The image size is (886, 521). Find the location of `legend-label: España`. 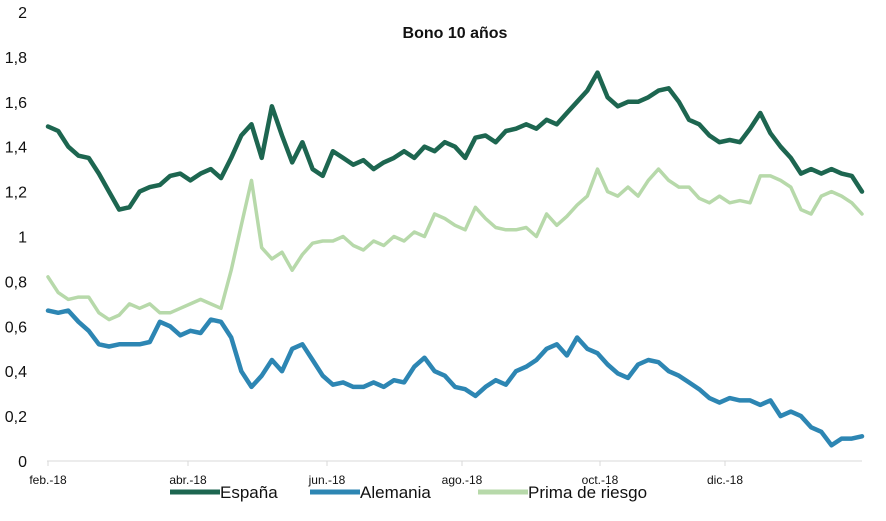

legend-label: España is located at coordinates (249, 492).